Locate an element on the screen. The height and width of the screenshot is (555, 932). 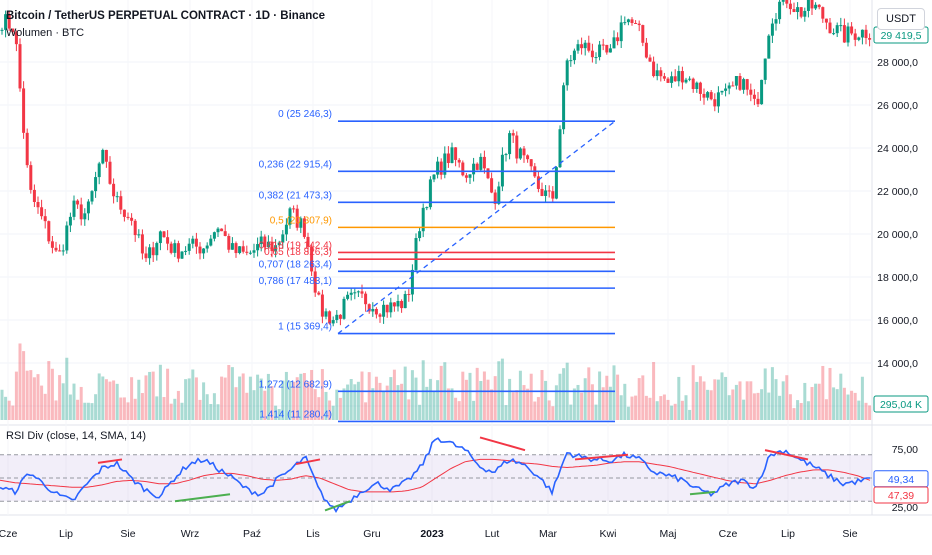
time-tick-label: Gru is located at coordinates (372, 534).